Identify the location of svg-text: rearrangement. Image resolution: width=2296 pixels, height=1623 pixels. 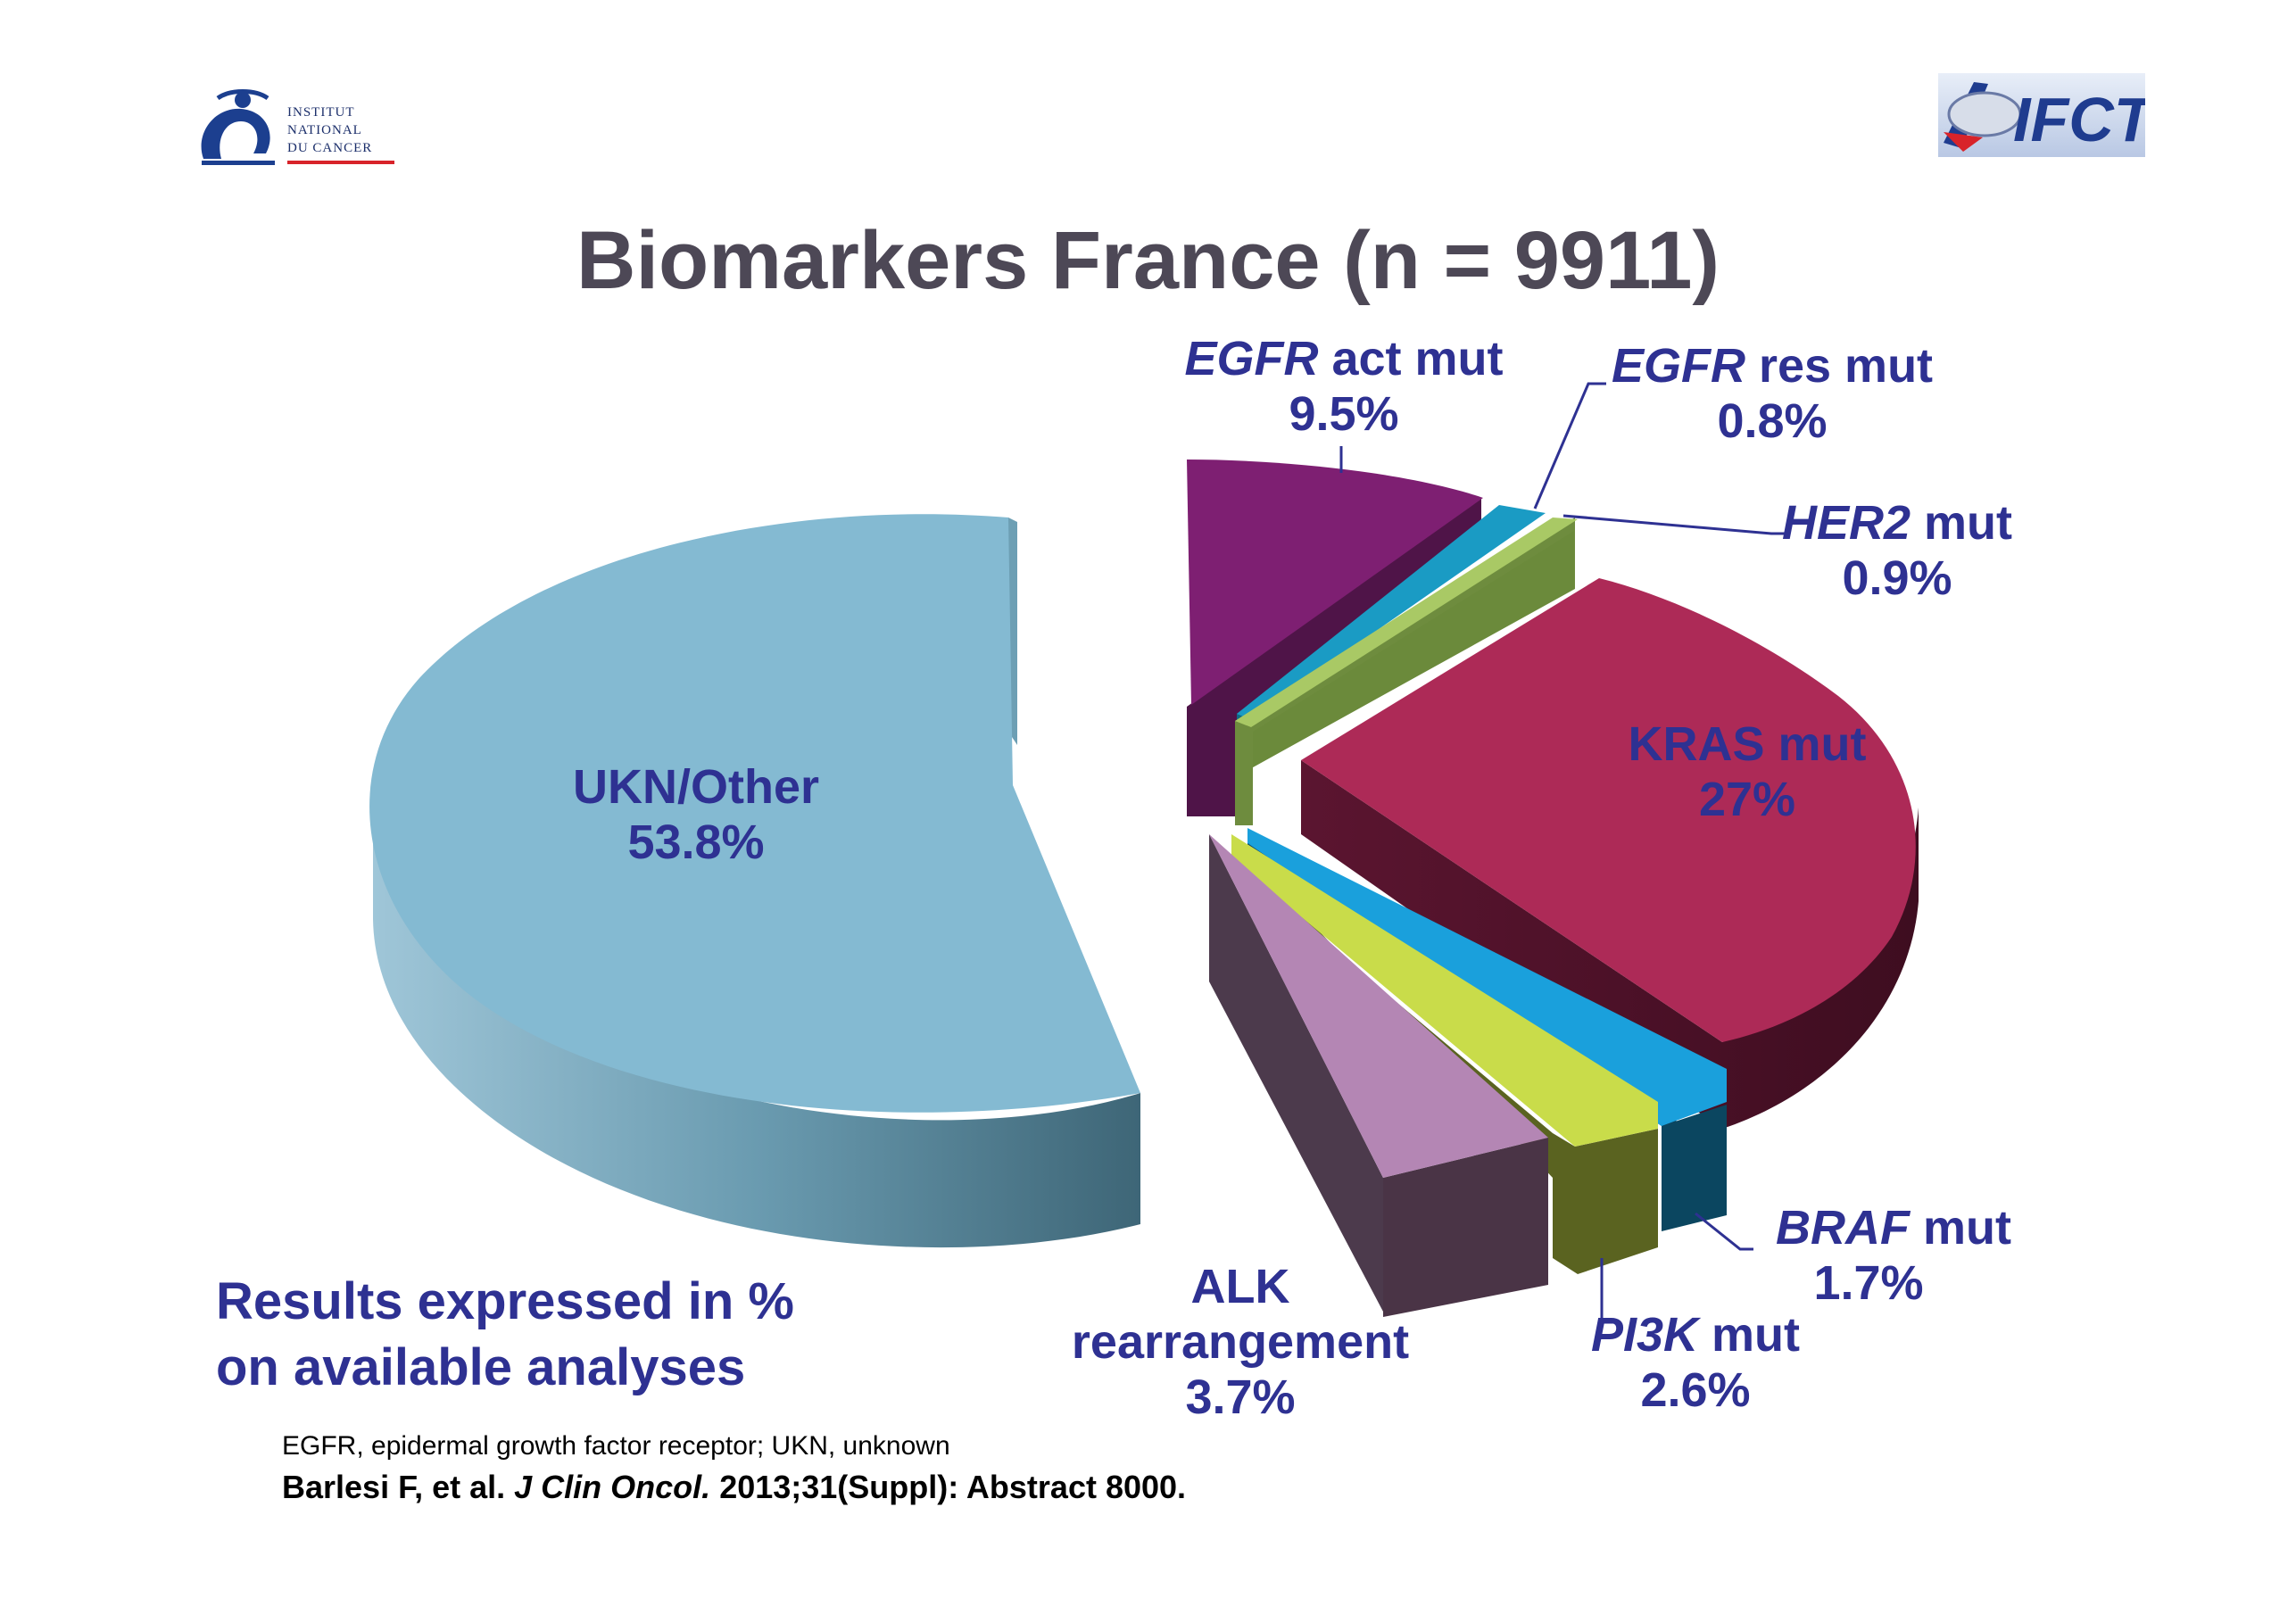
(1240, 1342).